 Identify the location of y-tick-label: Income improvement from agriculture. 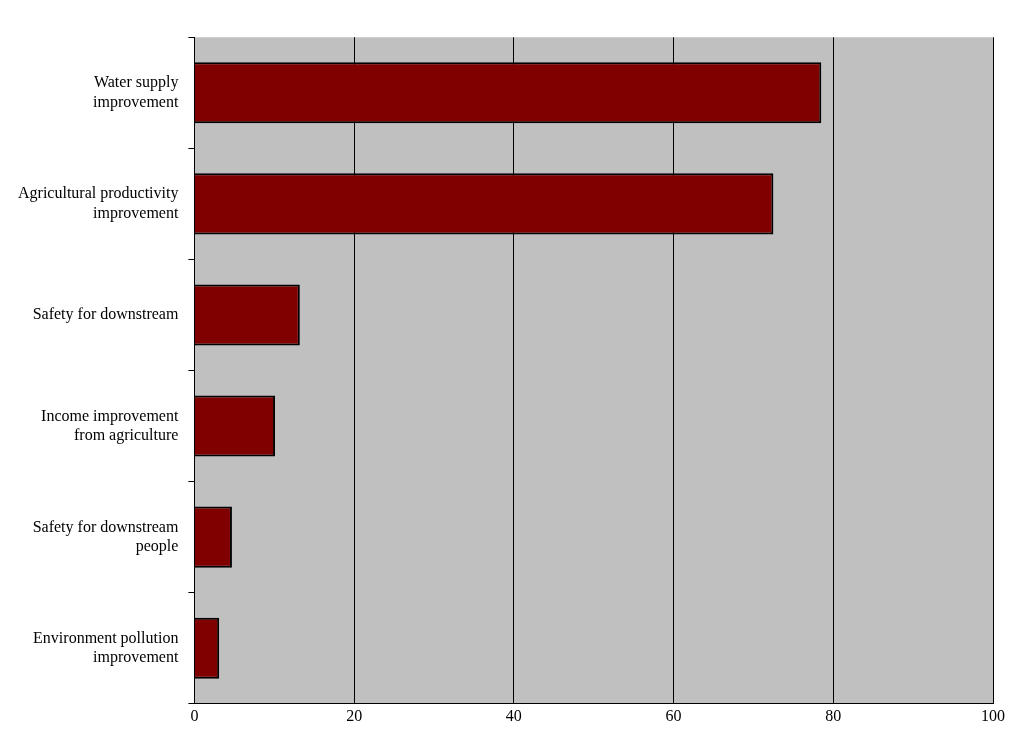
(110, 425).